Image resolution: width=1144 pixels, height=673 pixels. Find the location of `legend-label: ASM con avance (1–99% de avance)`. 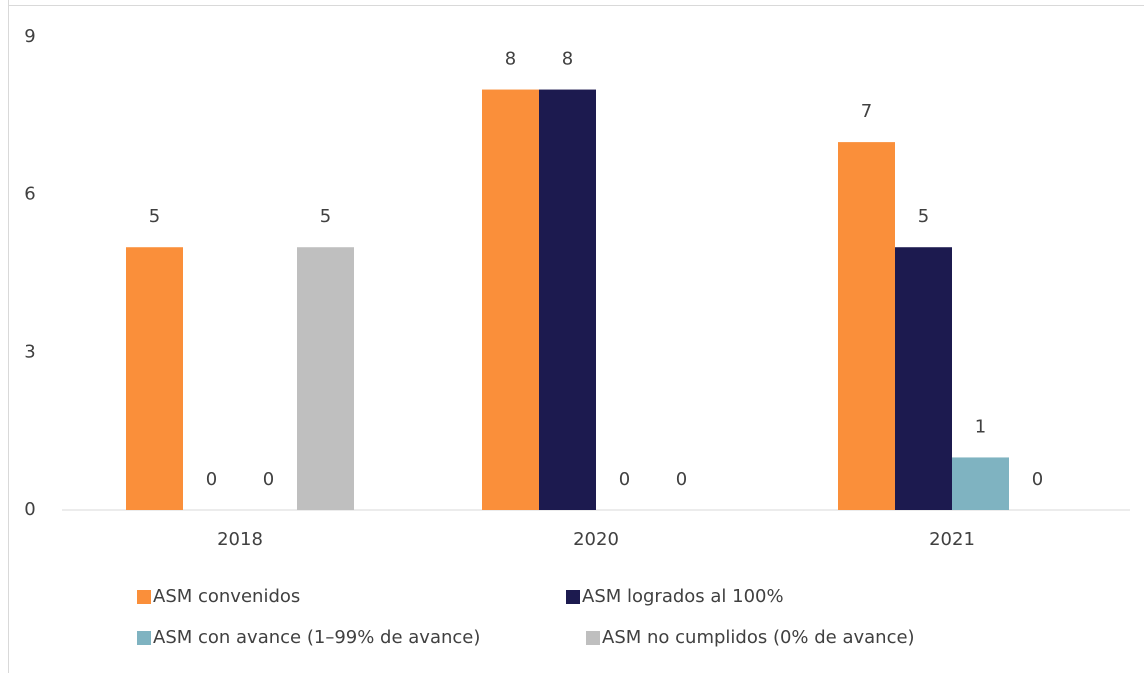

legend-label: ASM con avance (1–99% de avance) is located at coordinates (316, 637).